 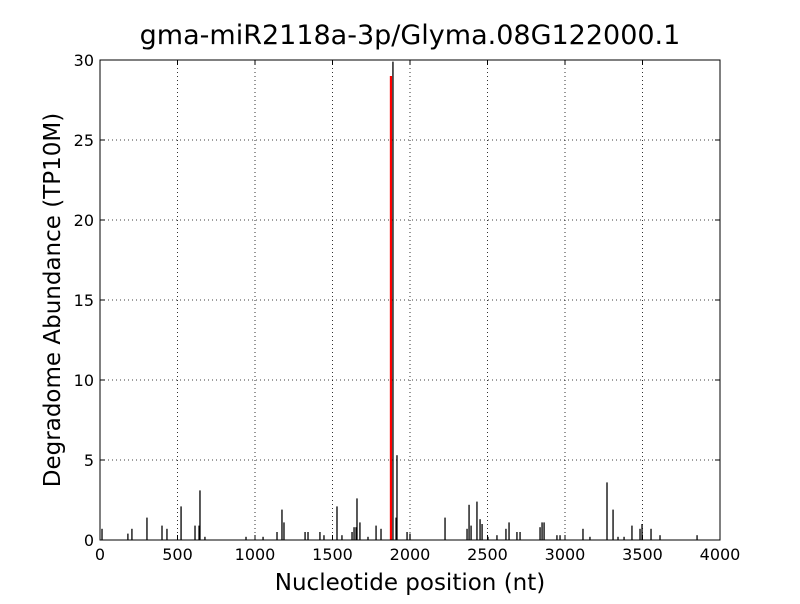 I want to click on y-tick-label: 20, so click(x=84, y=220).